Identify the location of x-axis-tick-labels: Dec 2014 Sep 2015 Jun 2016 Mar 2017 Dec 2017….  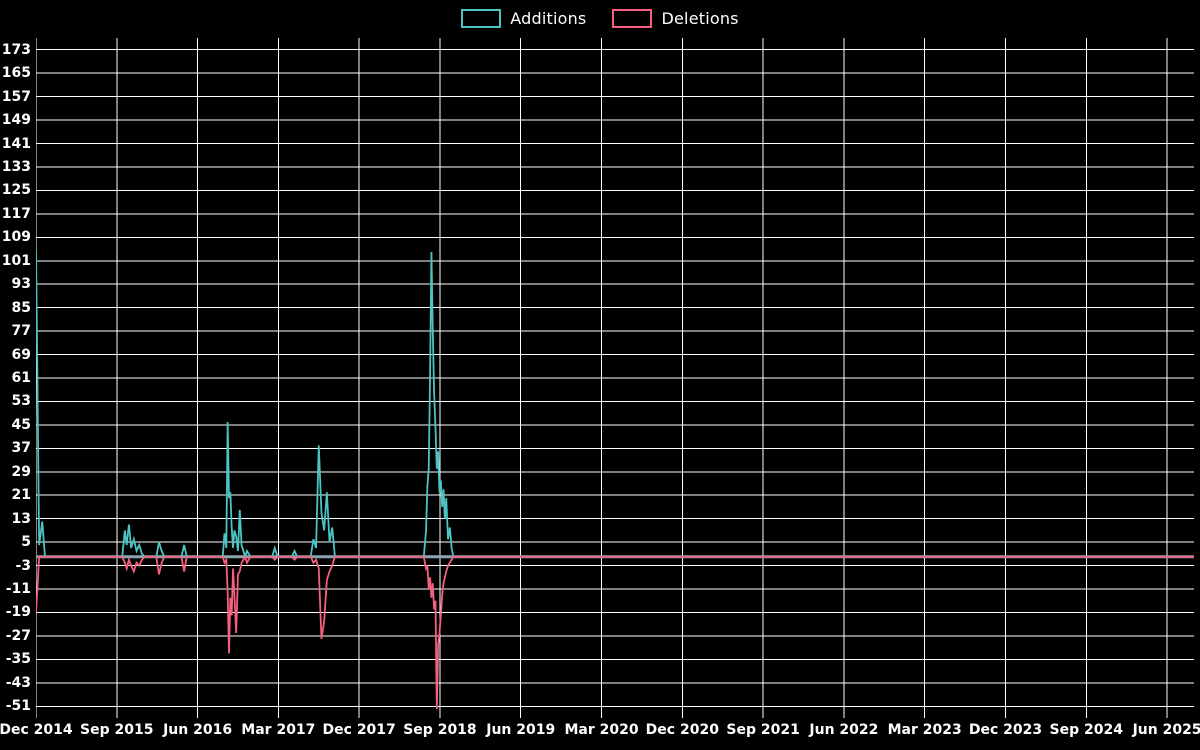
(600, 736).